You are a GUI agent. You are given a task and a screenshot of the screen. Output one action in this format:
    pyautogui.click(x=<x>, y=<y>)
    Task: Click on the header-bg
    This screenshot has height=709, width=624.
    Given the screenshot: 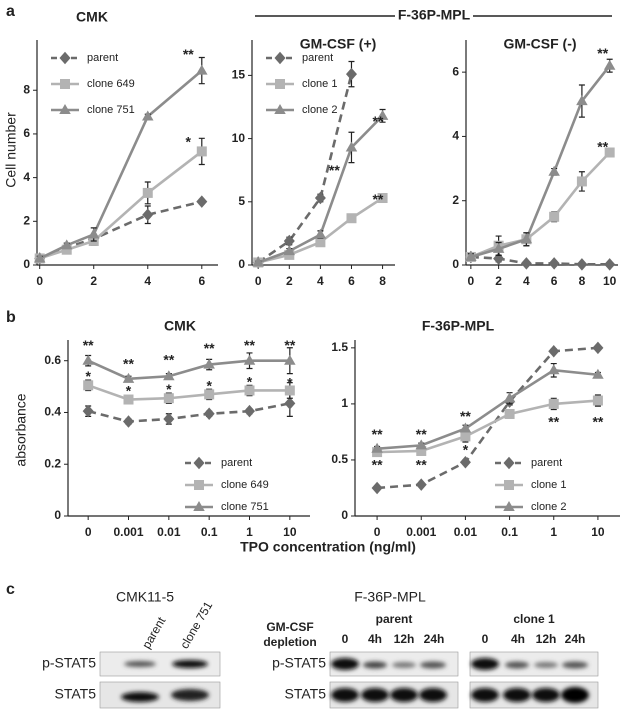 What is the action you would take?
    pyautogui.click(x=434, y=16)
    